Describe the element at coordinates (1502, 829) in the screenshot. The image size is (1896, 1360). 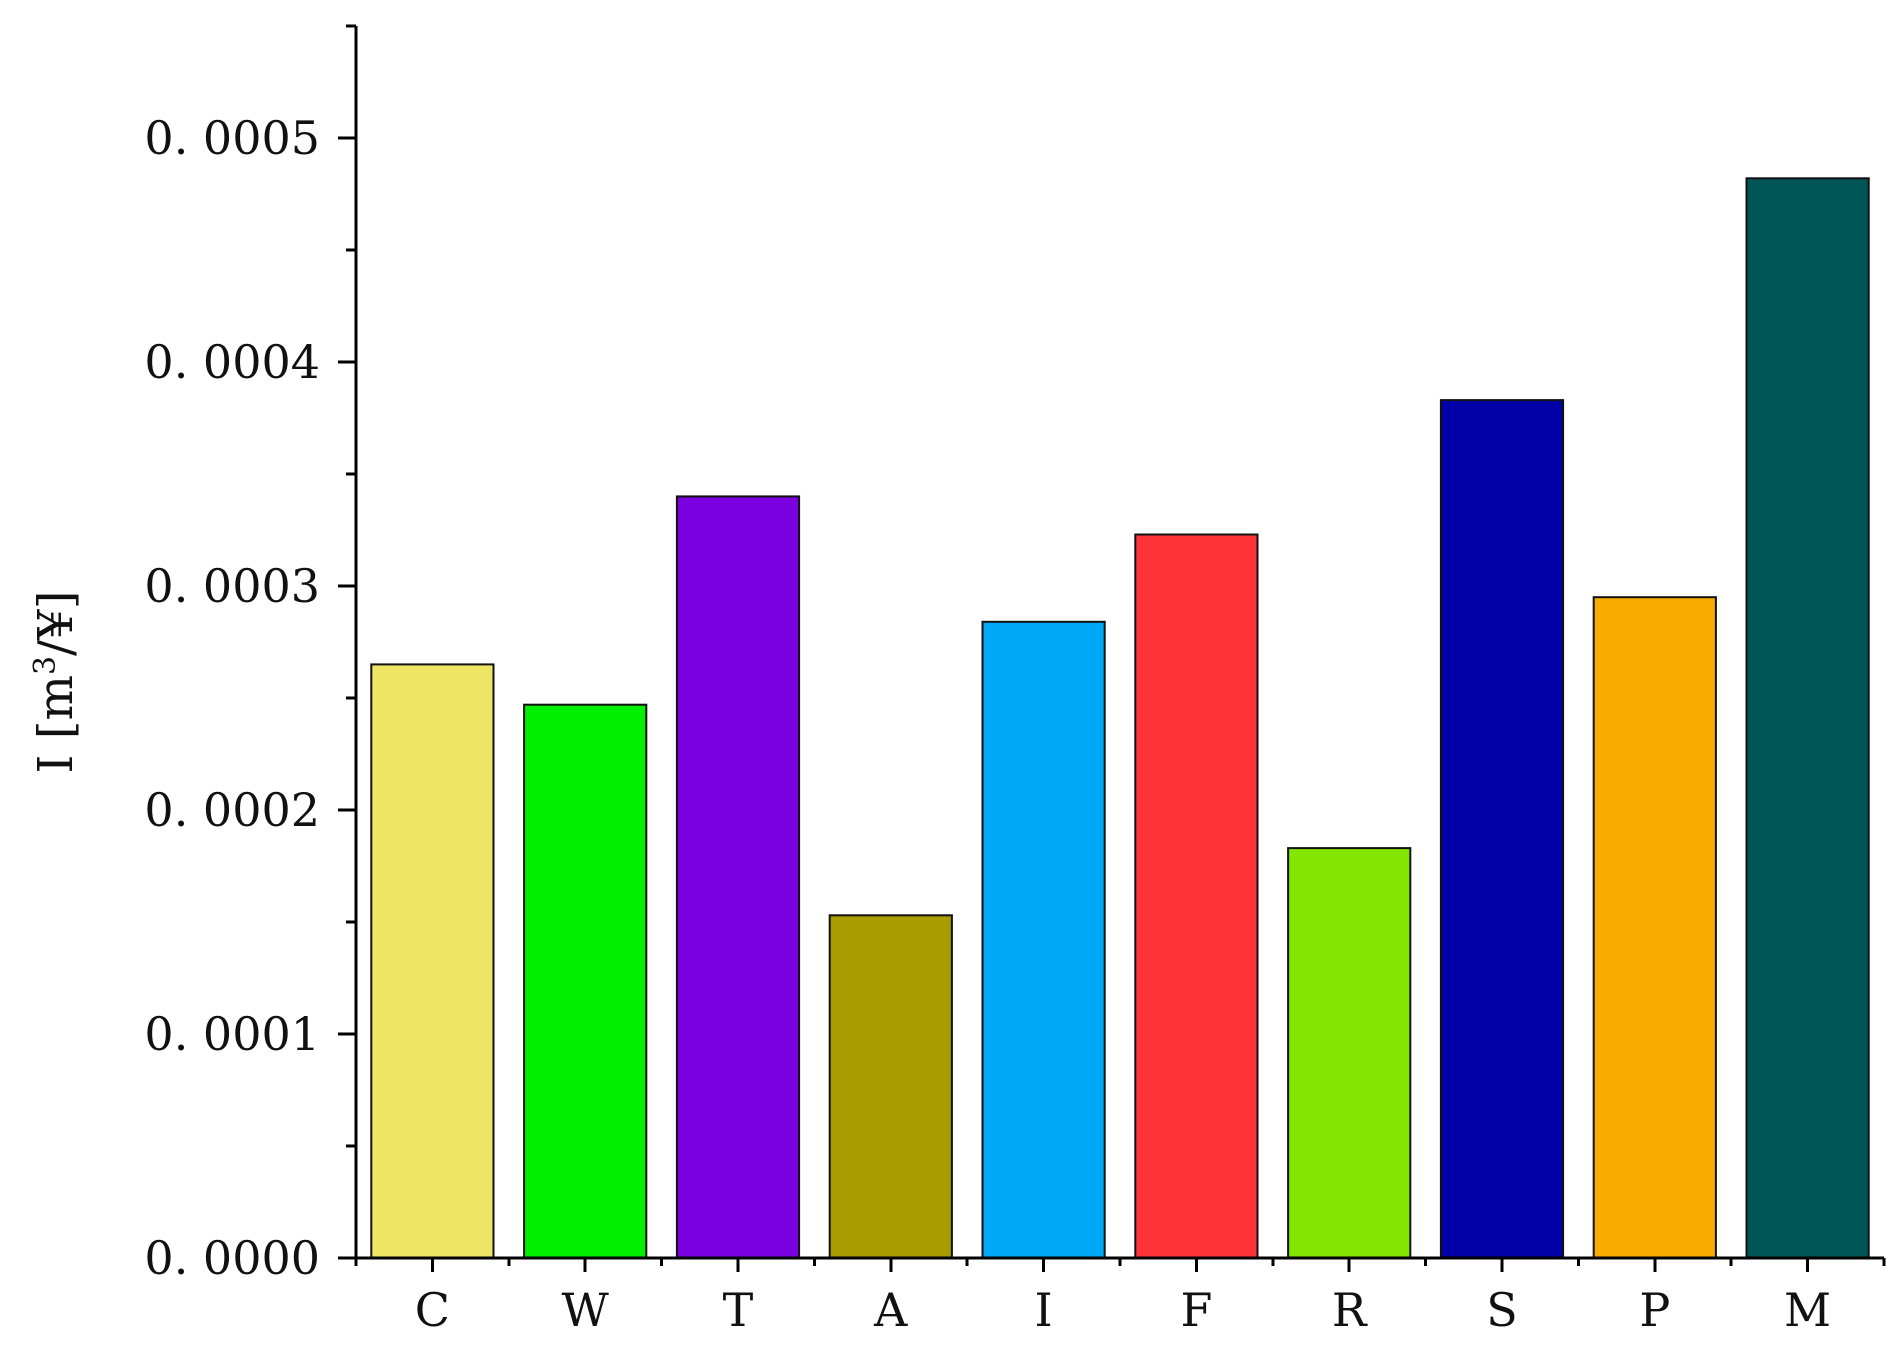
I see `bar-s` at that location.